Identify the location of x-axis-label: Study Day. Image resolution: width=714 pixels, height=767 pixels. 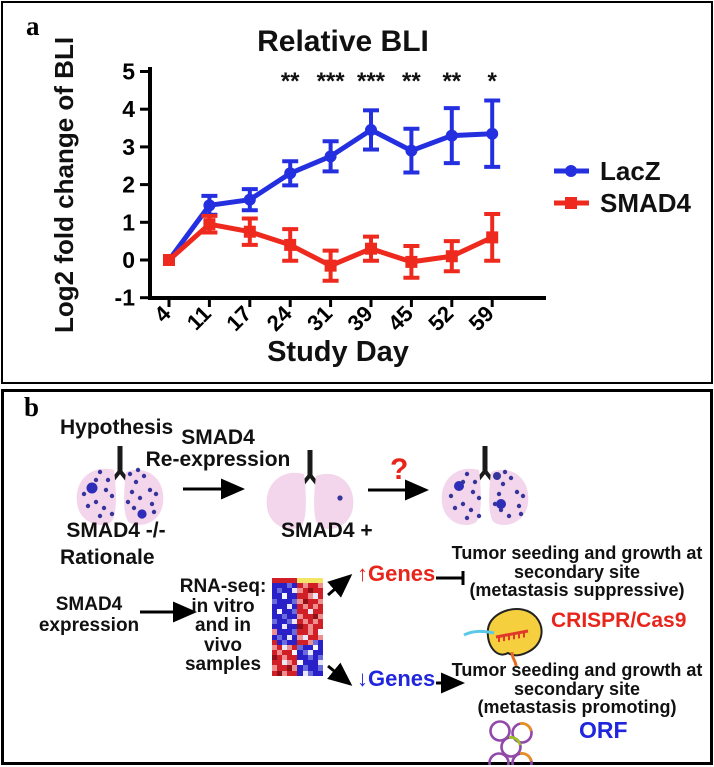
(338, 352).